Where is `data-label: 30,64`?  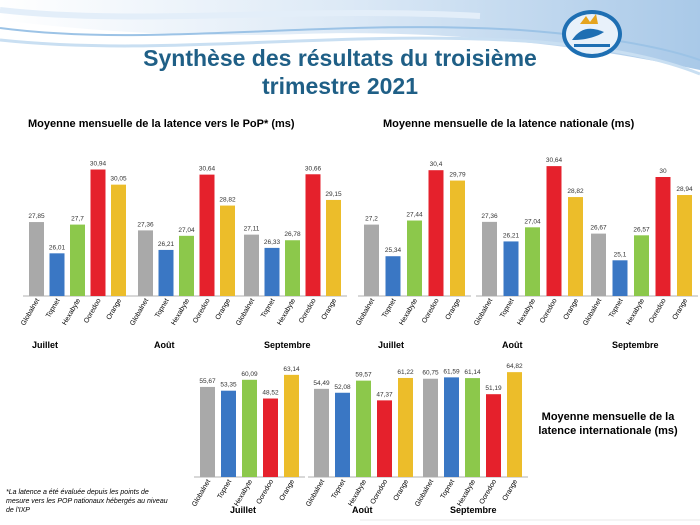
data-label: 30,64 is located at coordinates (554, 160).